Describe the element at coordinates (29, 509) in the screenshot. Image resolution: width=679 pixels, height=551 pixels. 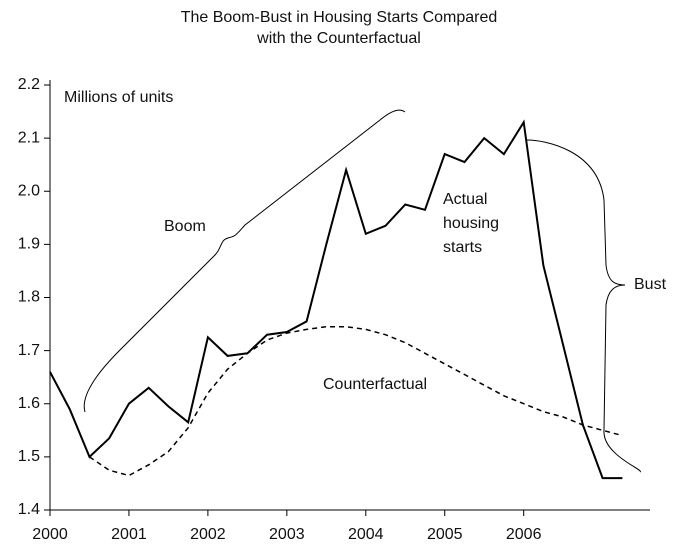
I see `y-tick-label: 1.4` at that location.